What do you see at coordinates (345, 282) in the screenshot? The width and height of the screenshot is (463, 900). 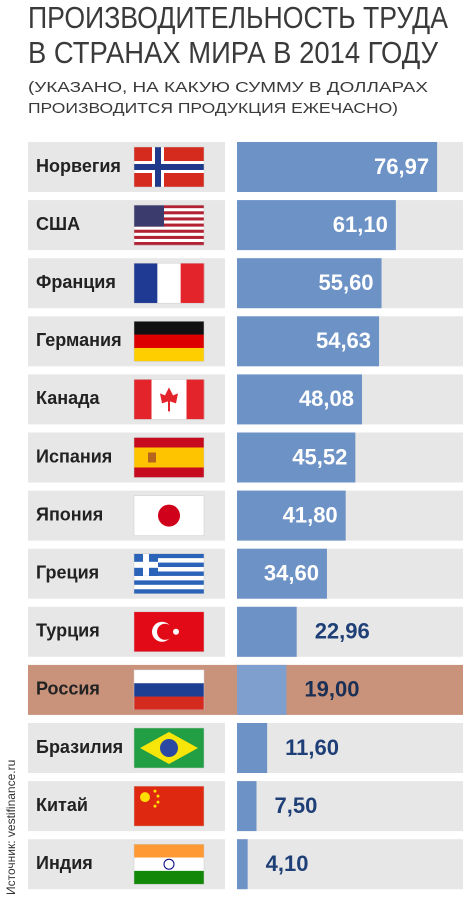 I see `value-label: 55,60` at bounding box center [345, 282].